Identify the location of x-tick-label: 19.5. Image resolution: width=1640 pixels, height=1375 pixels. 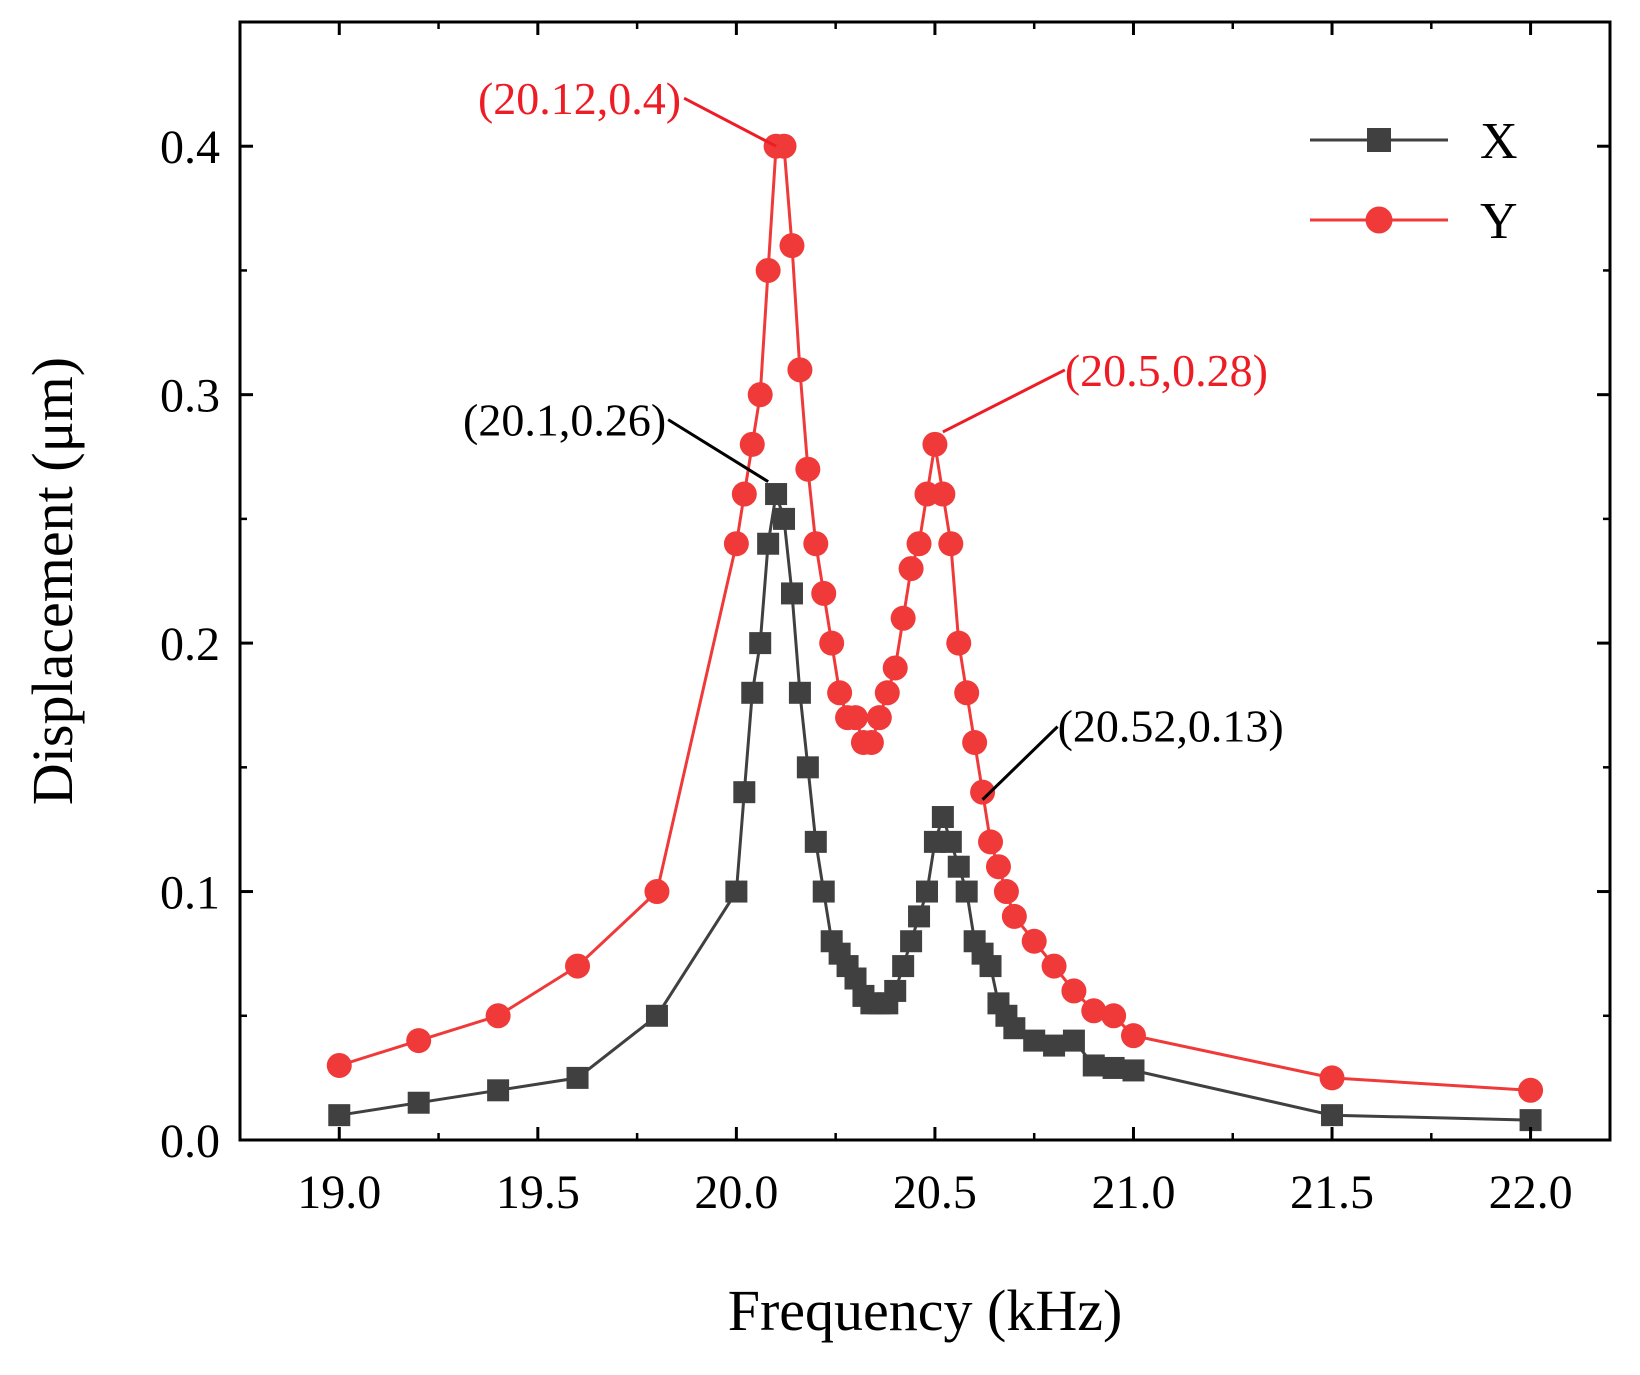
(538, 1192).